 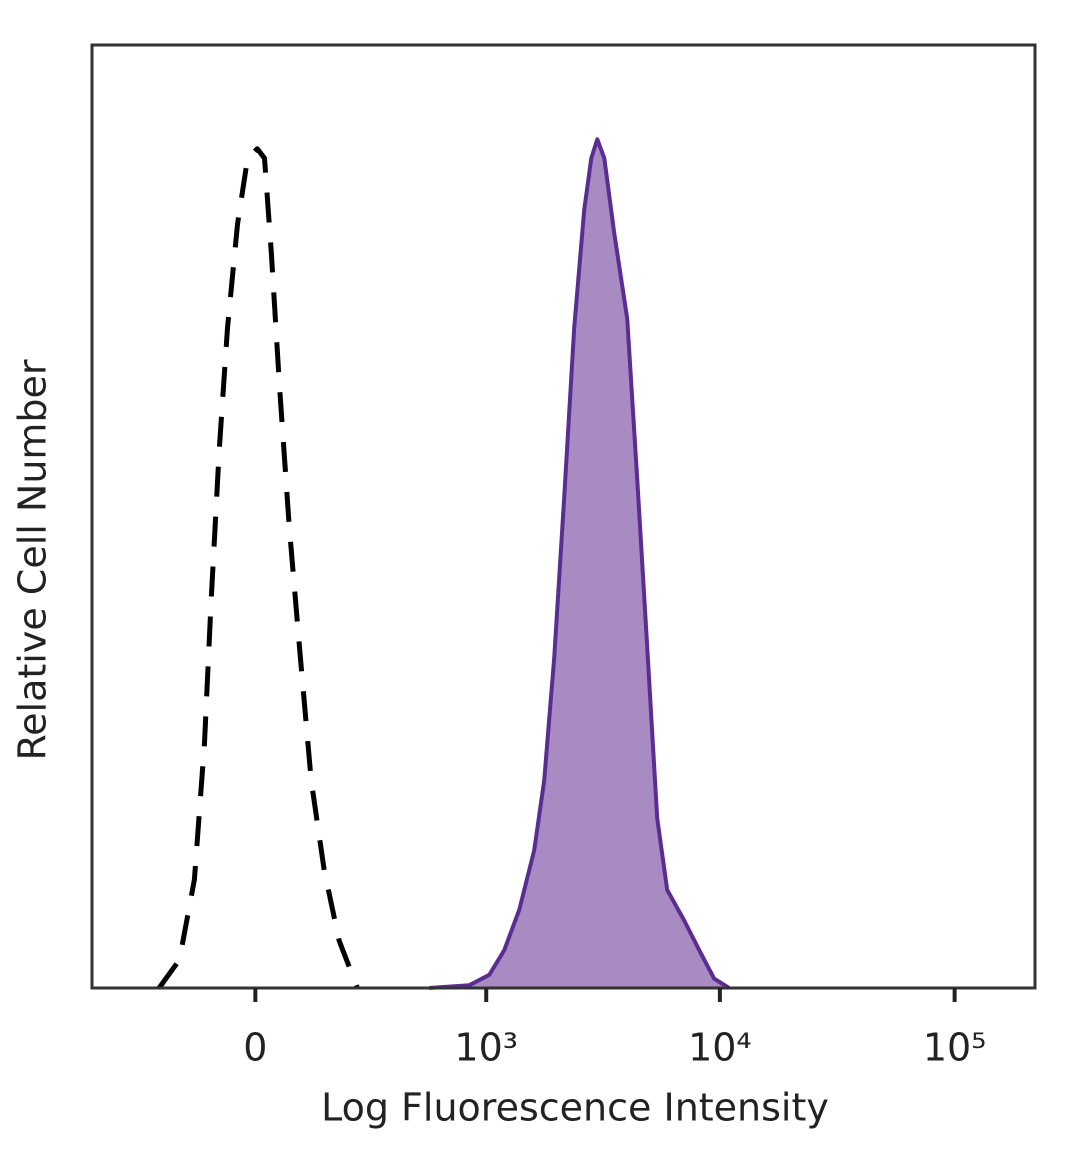 I want to click on x-tick-label: 0, so click(x=255, y=1048).